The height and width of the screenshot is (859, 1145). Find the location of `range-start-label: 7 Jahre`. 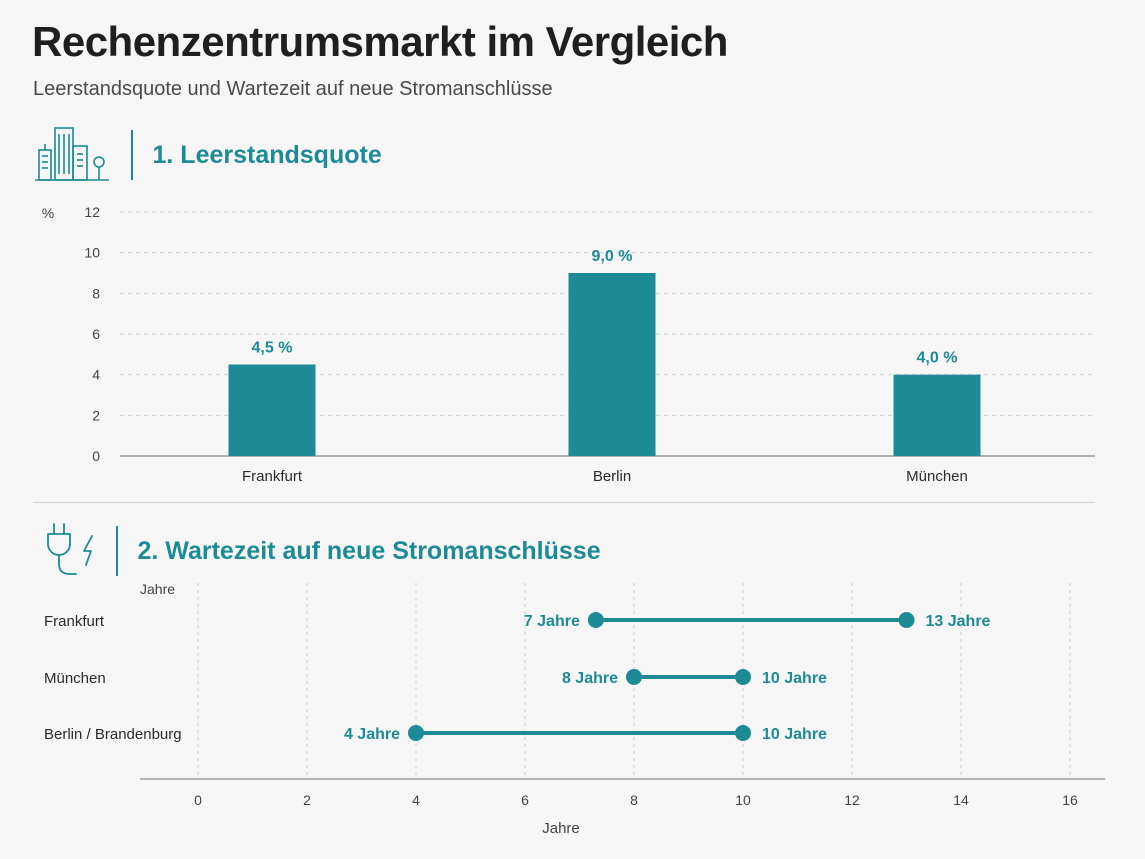

range-start-label: 7 Jahre is located at coordinates (552, 621).